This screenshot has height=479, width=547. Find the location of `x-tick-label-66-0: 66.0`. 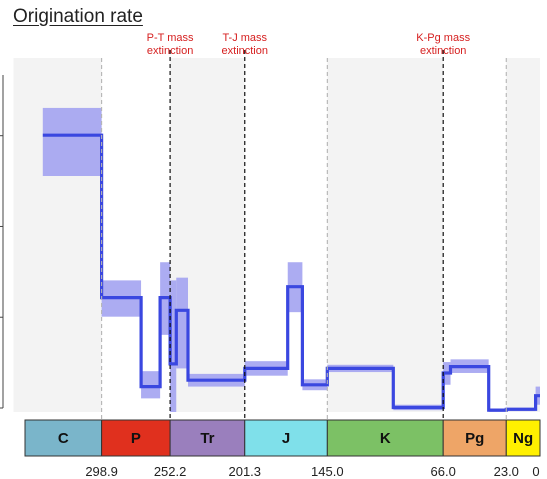

x-tick-label-66-0: 66.0 is located at coordinates (443, 471).